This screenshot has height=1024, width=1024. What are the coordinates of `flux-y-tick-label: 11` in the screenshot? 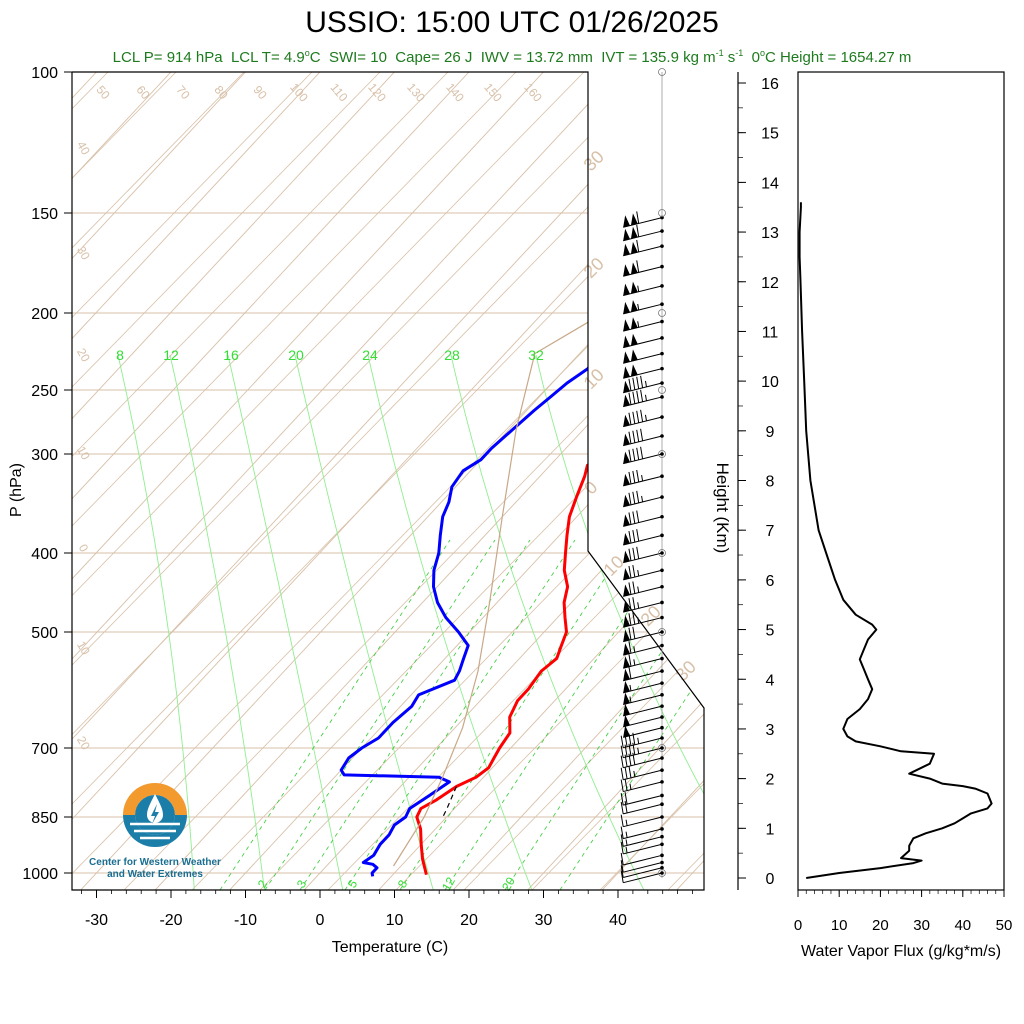 It's located at (770, 332).